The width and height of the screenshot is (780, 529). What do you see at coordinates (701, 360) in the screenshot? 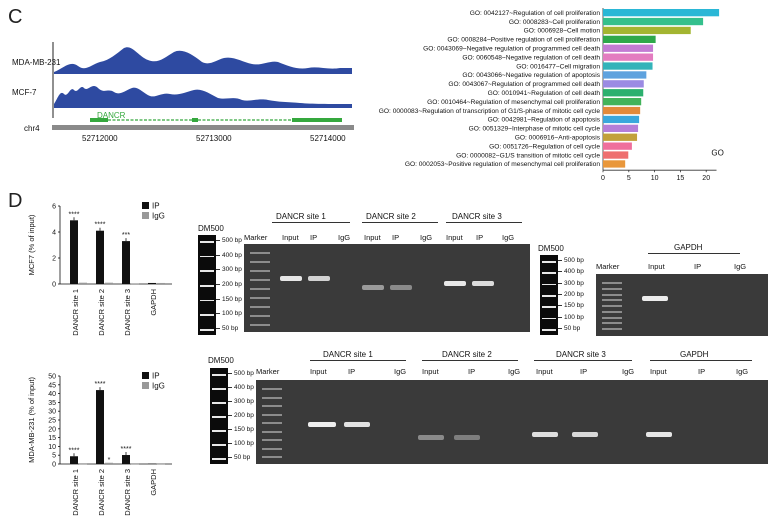
I see `mda-gapdh-underline` at bounding box center [701, 360].